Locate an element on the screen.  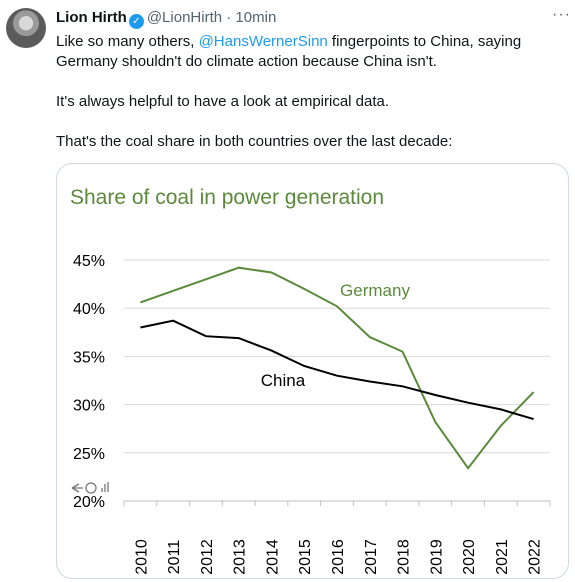
x-tick-label: 2015 is located at coordinates (305, 557).